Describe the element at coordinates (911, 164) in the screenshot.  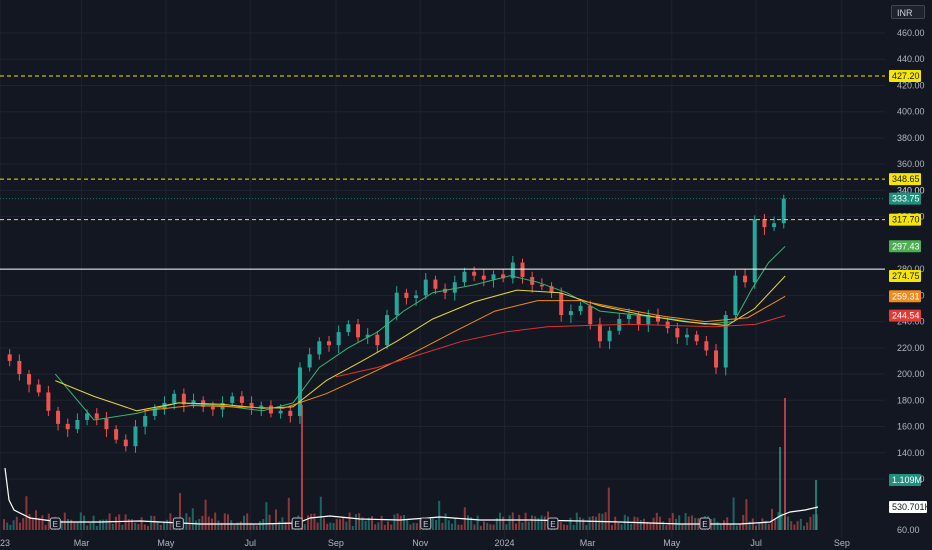
I see `y-tick-label: 360.00` at that location.